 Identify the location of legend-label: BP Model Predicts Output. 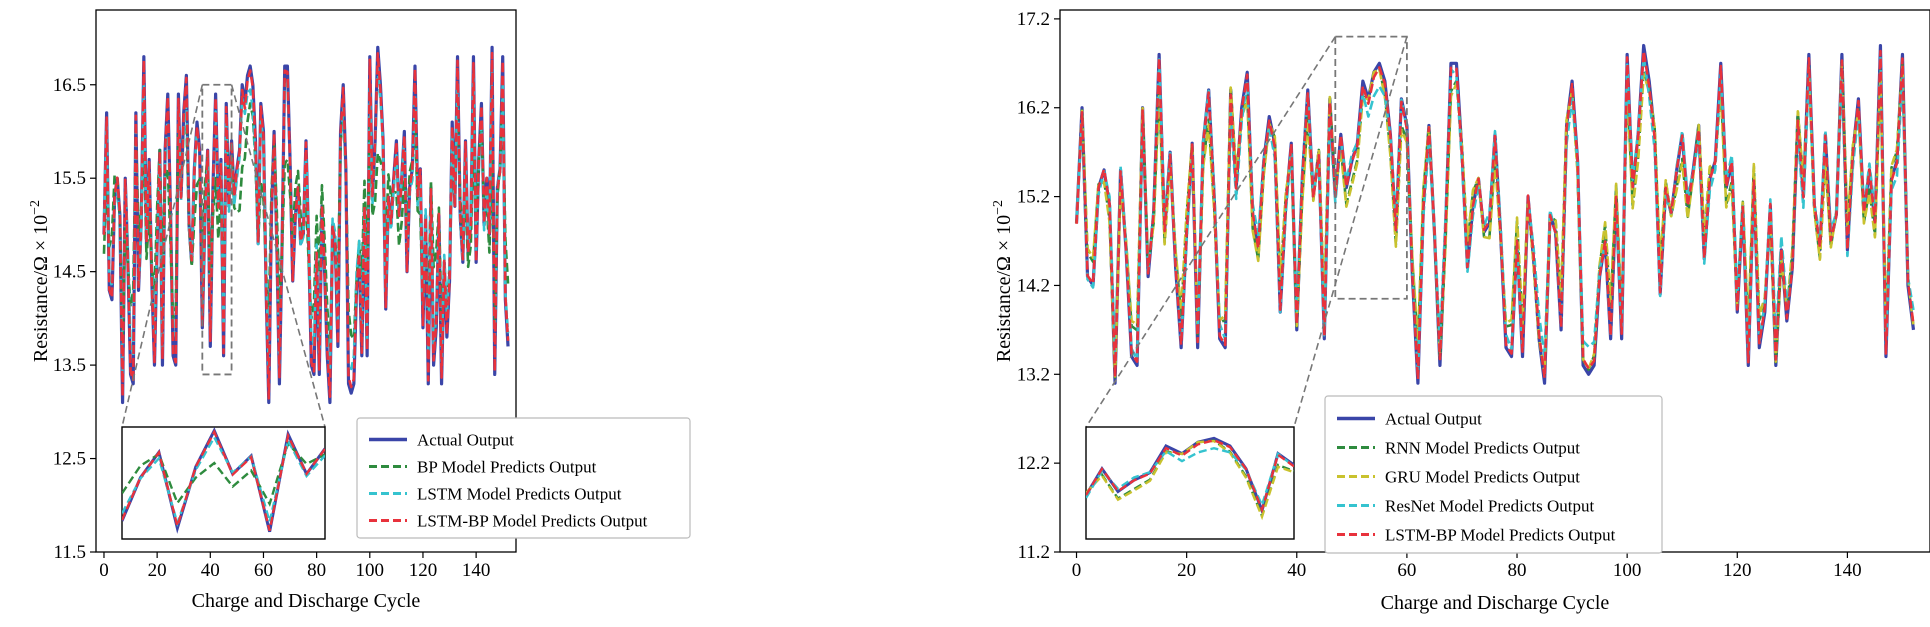
(507, 467).